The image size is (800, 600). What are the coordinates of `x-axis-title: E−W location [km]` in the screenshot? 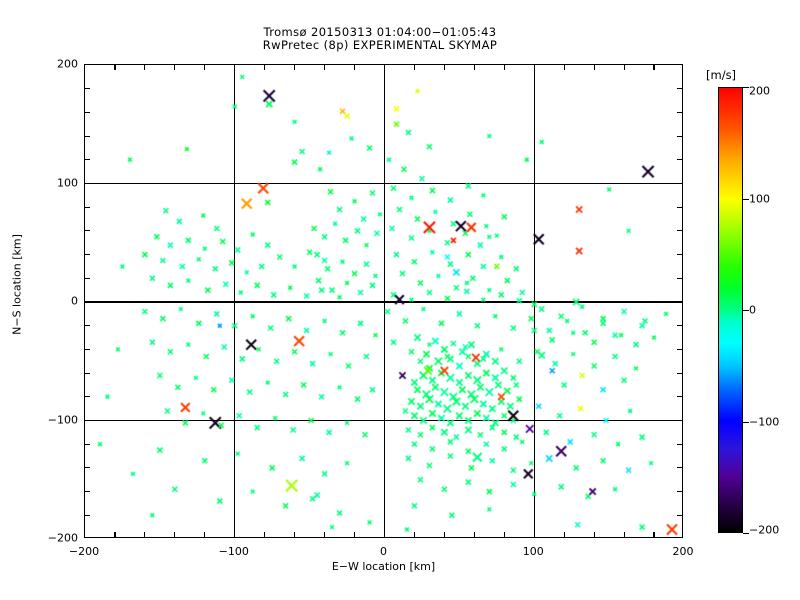 It's located at (383, 566).